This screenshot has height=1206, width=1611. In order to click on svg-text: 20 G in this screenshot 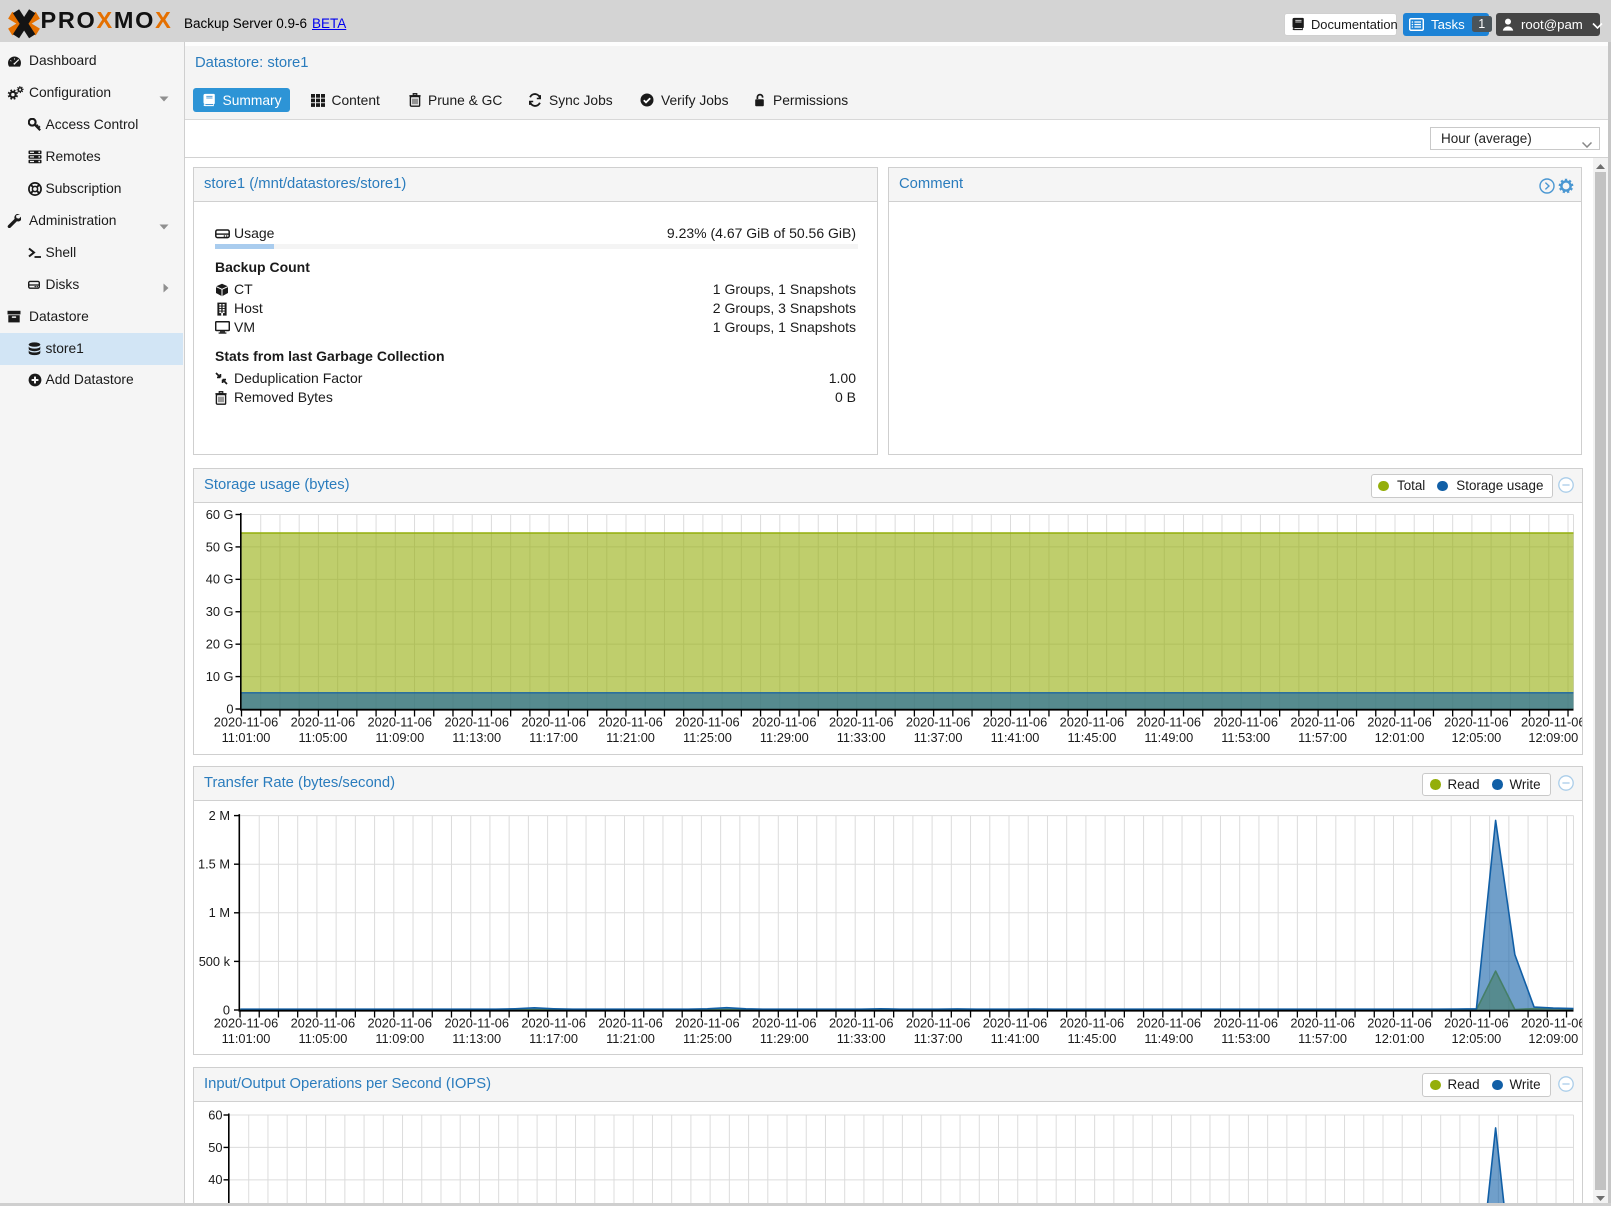, I will do `click(220, 644)`.